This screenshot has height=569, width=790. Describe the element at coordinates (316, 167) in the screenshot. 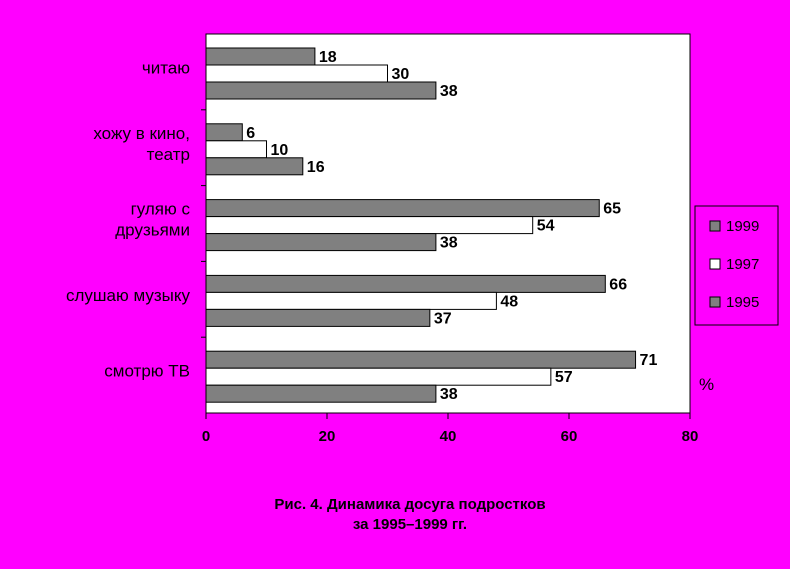

I see `value-label-1995-1: 16` at that location.